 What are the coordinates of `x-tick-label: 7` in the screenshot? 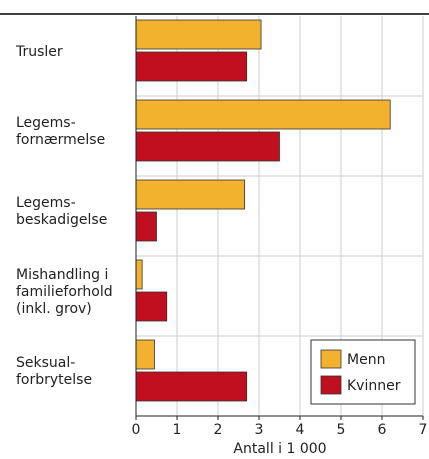 It's located at (423, 430).